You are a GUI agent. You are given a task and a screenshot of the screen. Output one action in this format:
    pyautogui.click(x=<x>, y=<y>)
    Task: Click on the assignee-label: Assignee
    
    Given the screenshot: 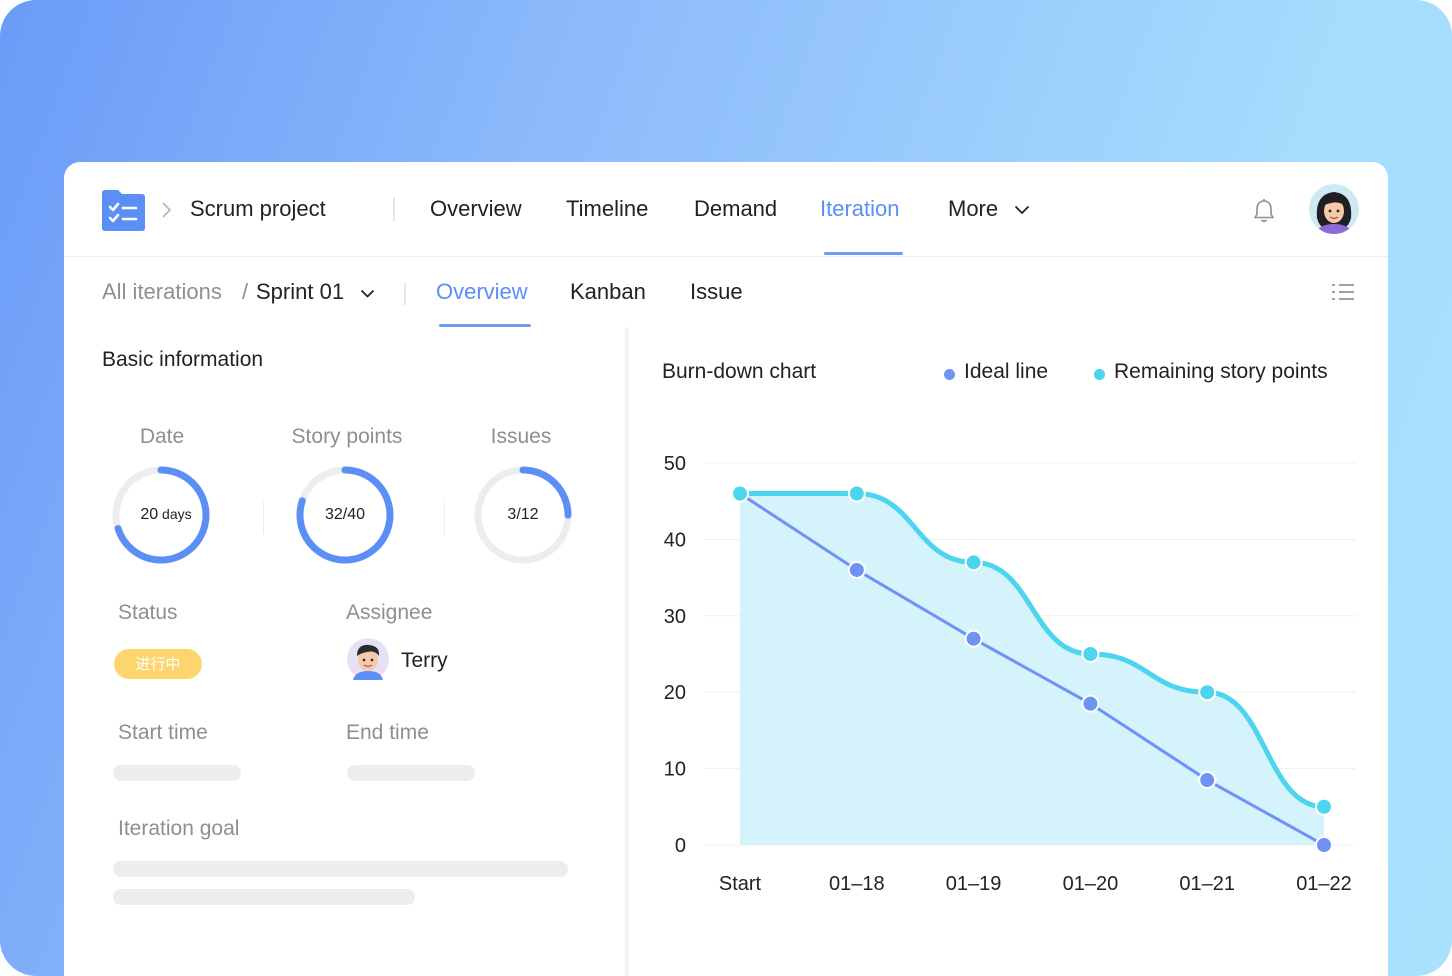 What is the action you would take?
    pyautogui.click(x=389, y=612)
    